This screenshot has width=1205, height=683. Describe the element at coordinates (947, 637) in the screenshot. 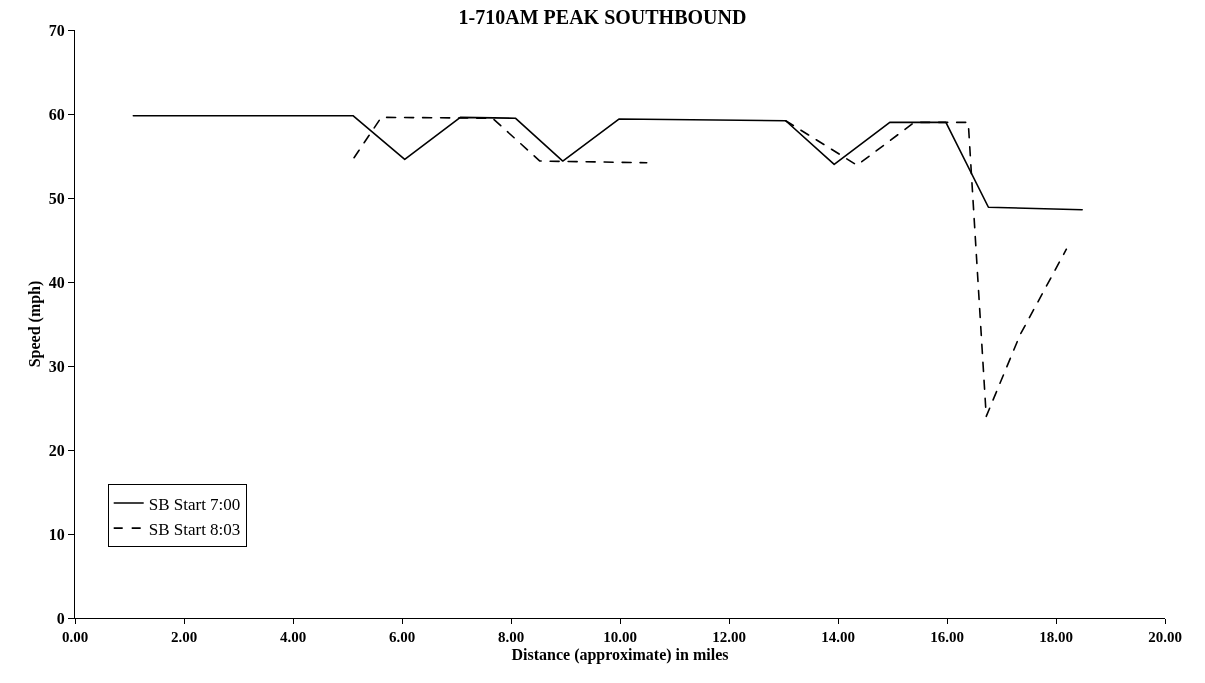

I see `x-tick-label: 16.00` at that location.